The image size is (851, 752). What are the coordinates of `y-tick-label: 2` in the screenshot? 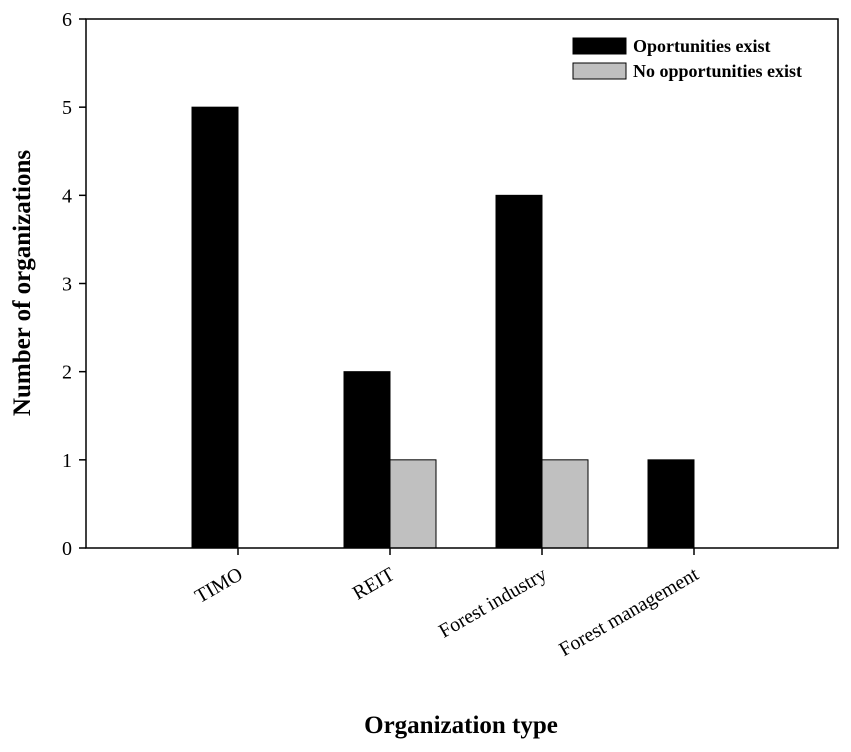 It's located at (67, 373).